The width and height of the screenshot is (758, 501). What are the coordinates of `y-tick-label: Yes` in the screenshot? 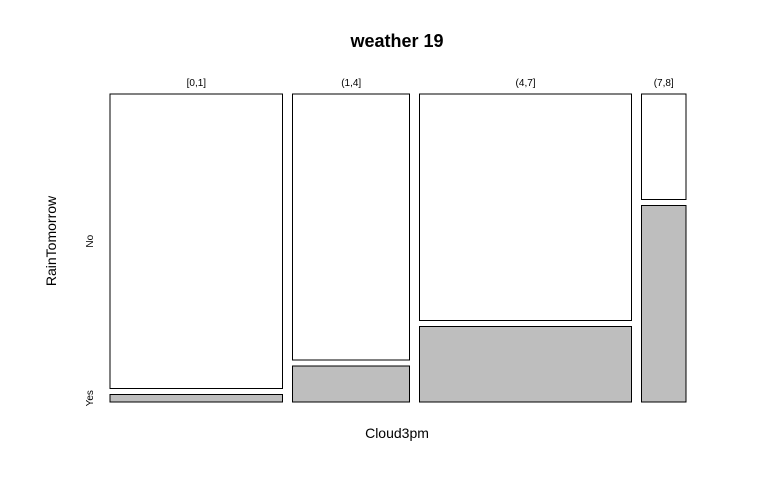 It's located at (90, 398).